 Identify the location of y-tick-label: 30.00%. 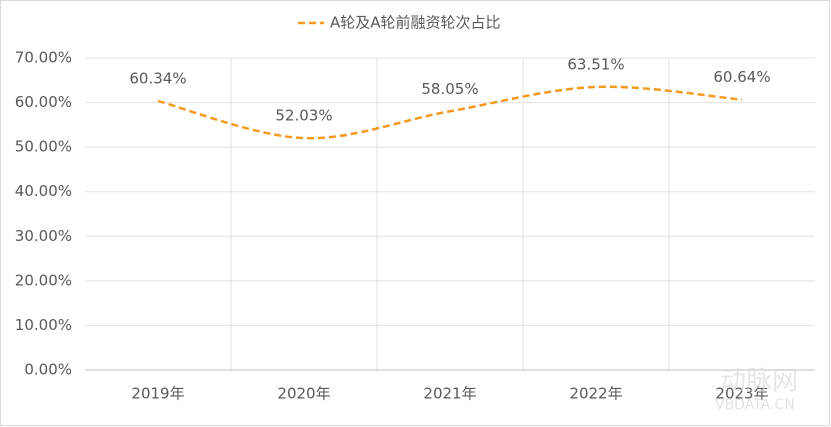
(43, 236).